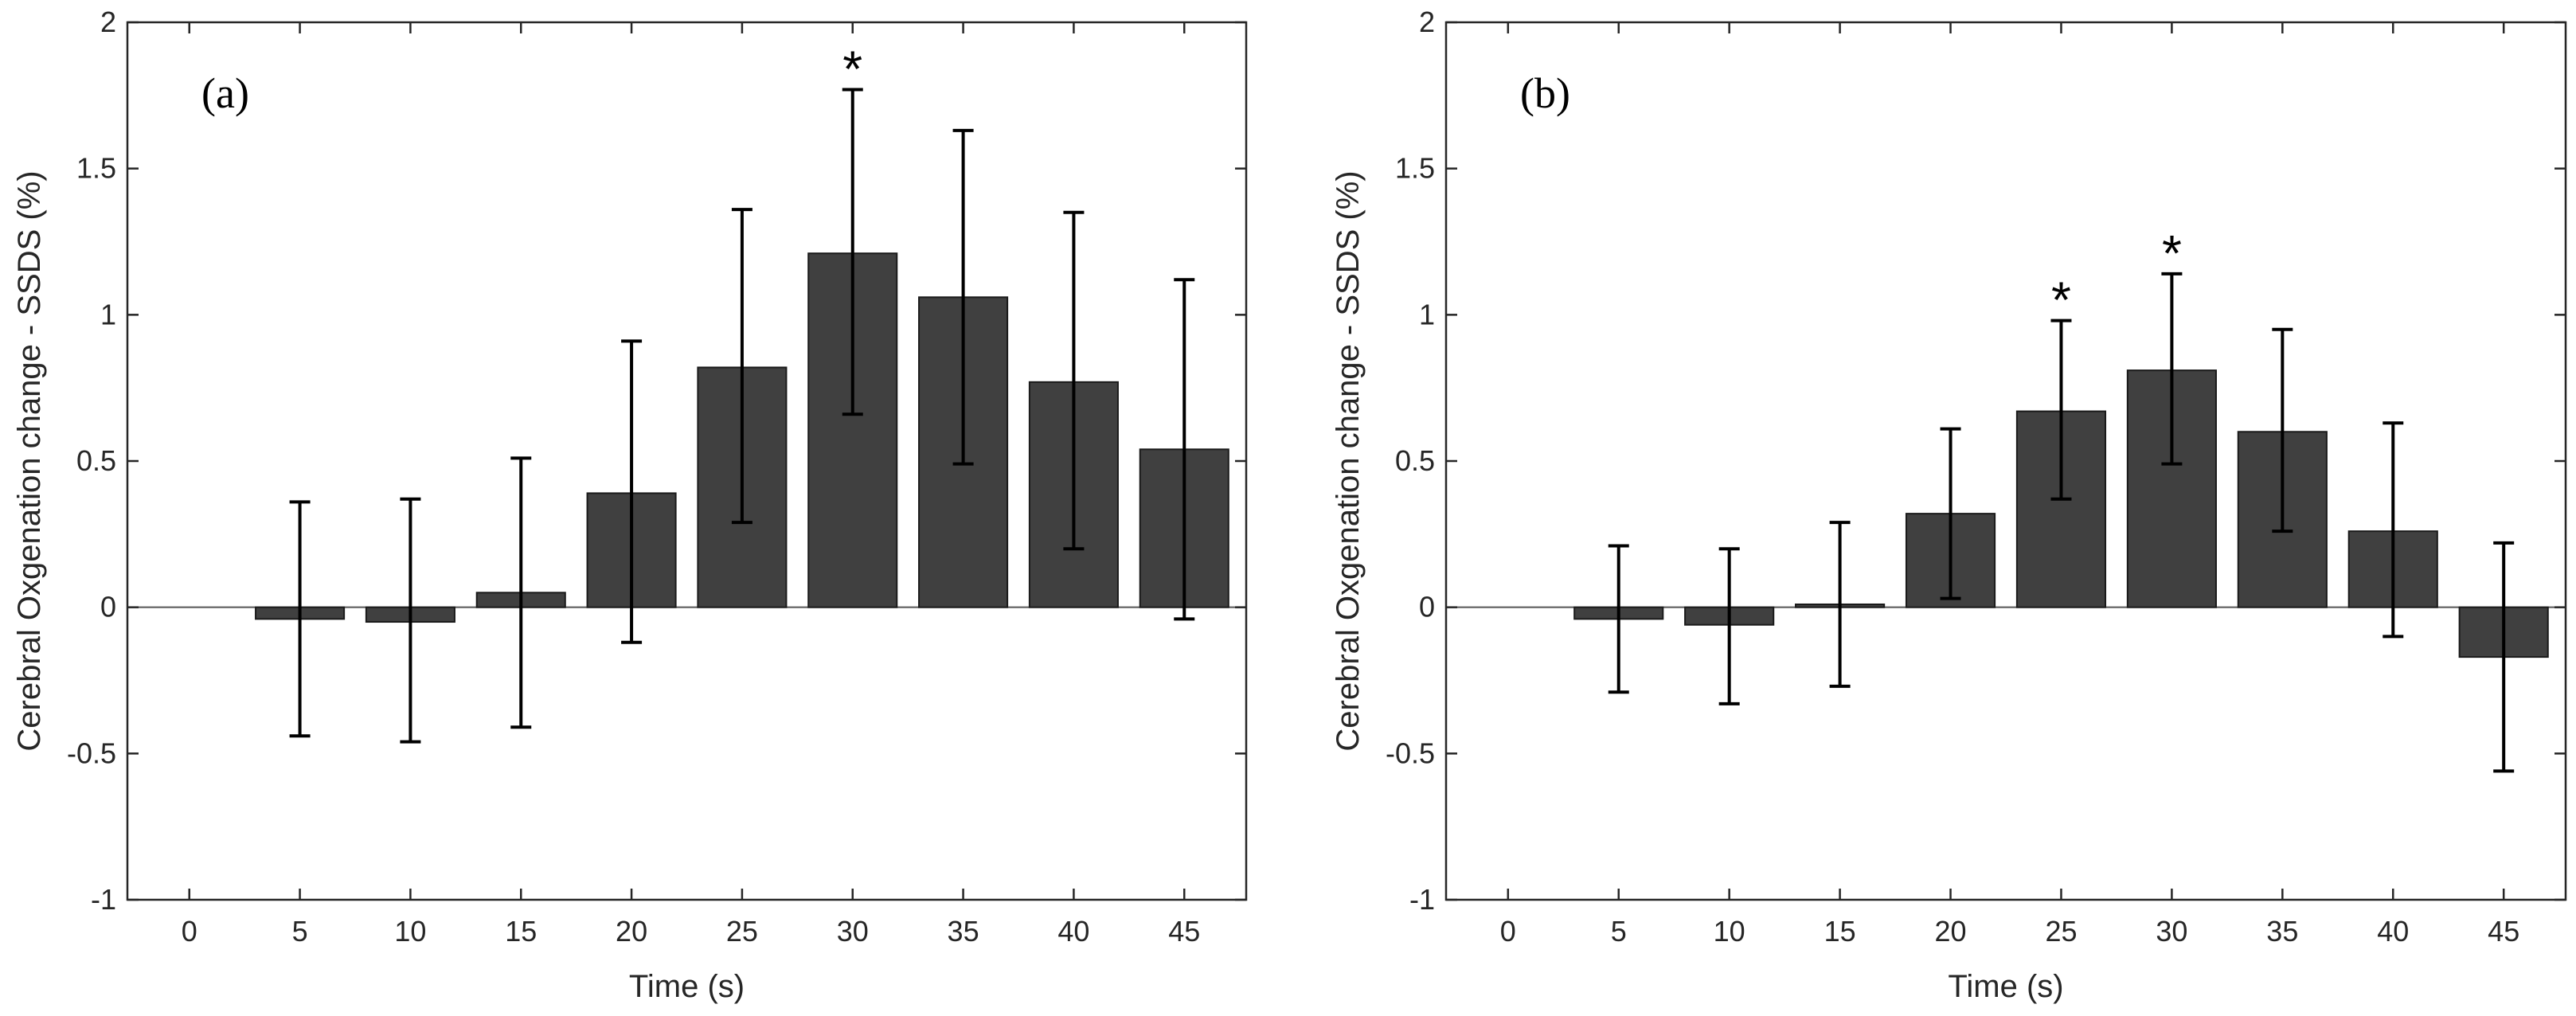 The width and height of the screenshot is (2576, 1016). I want to click on panel-label: (a), so click(225, 93).